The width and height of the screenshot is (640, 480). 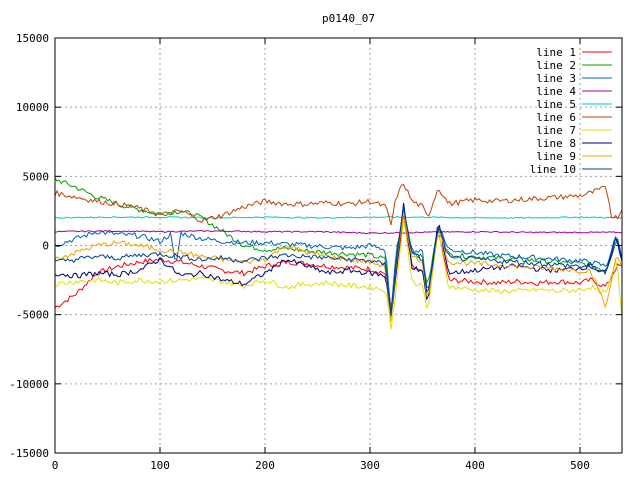 What do you see at coordinates (32, 315) in the screenshot?
I see `y-tick-label: -5000` at bounding box center [32, 315].